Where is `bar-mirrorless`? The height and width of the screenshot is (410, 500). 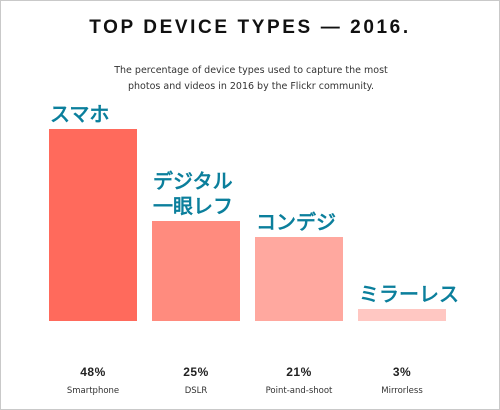
bar-mirrorless is located at coordinates (402, 315).